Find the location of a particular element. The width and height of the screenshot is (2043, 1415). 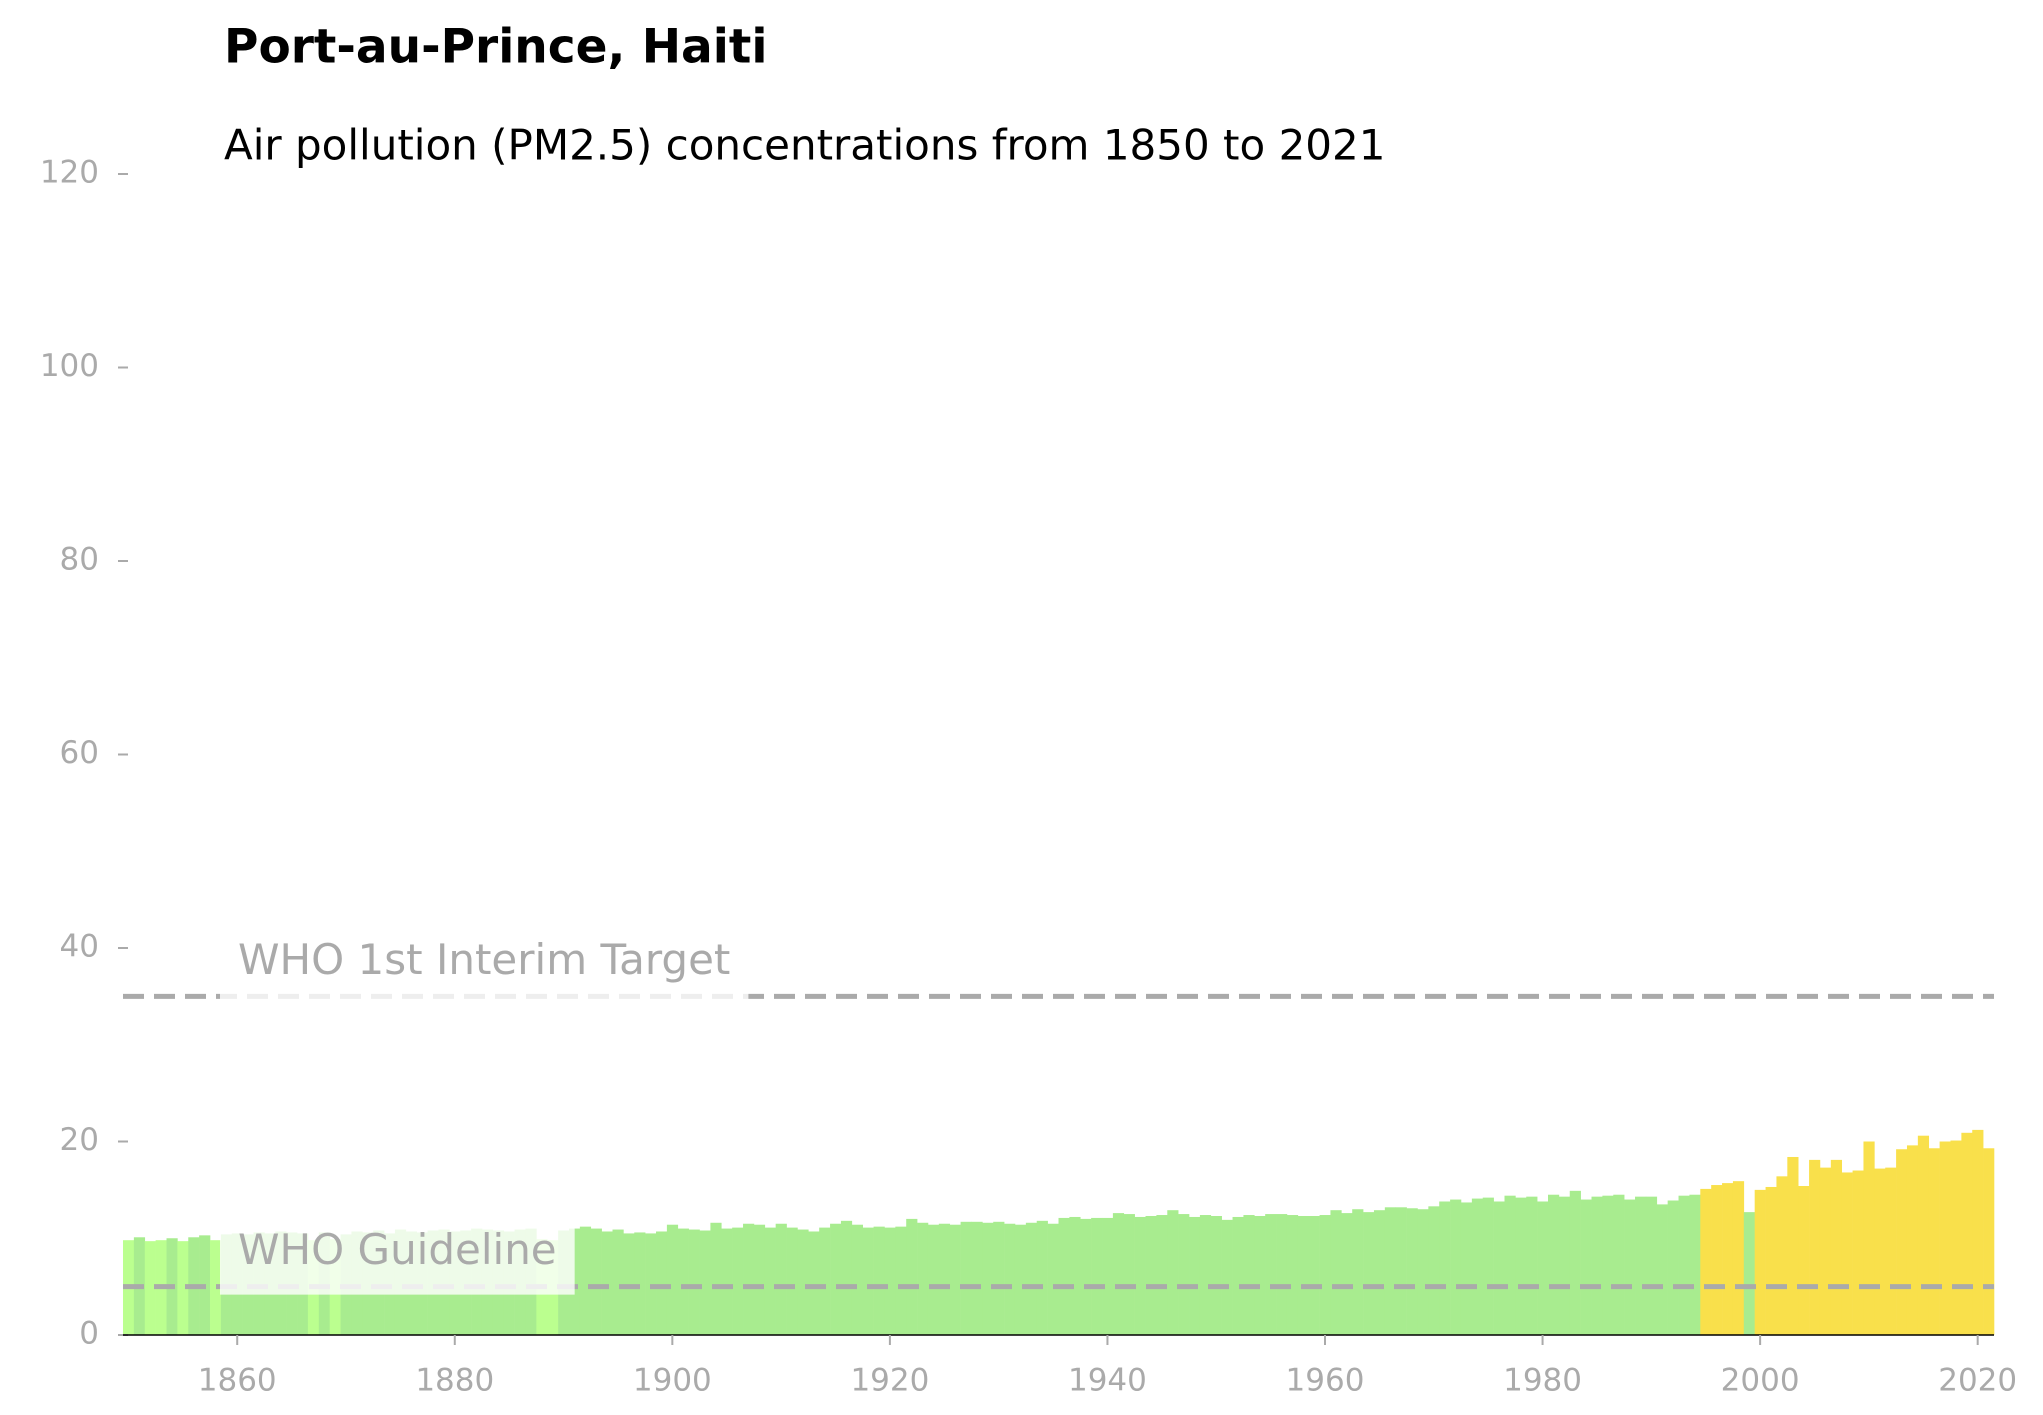

y-tick-label: 120 is located at coordinates (69, 173).